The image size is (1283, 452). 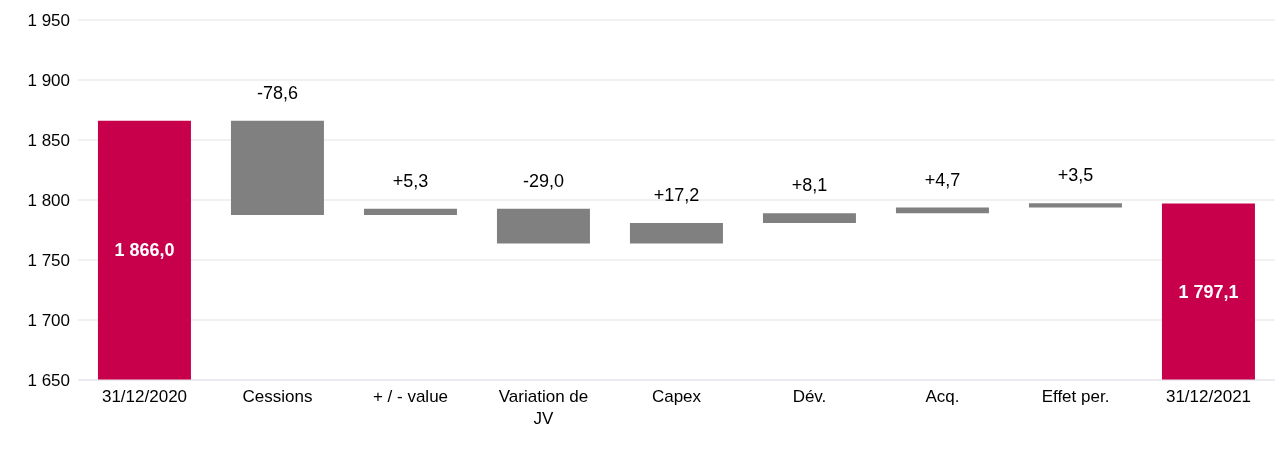 What do you see at coordinates (48, 81) in the screenshot?
I see `y-tick-label: 1 900` at bounding box center [48, 81].